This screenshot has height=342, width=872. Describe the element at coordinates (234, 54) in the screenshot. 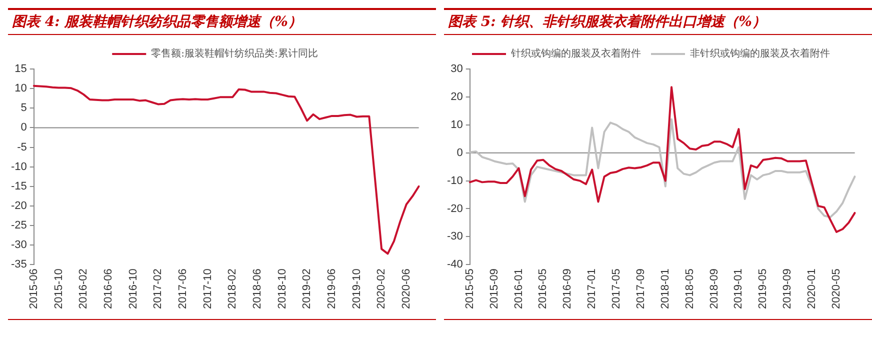

I see `legend-label: 零售额:服装鞋帽针纺织品类:累计同比` at that location.